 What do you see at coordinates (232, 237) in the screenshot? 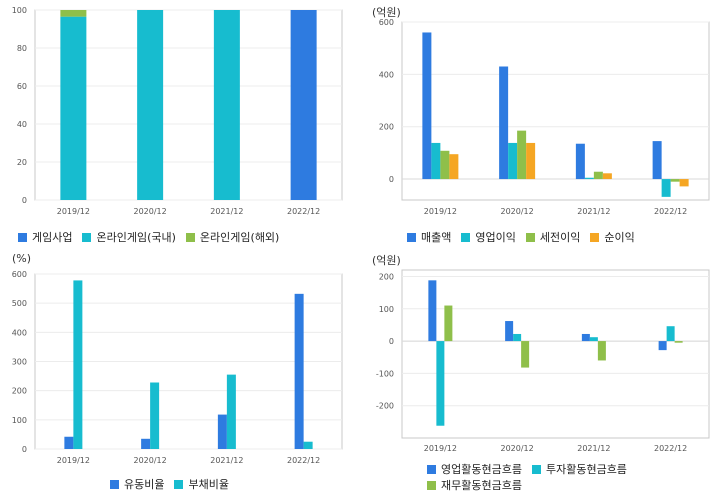
I see `legend-item: 온라인게임(해외)` at bounding box center [232, 237].